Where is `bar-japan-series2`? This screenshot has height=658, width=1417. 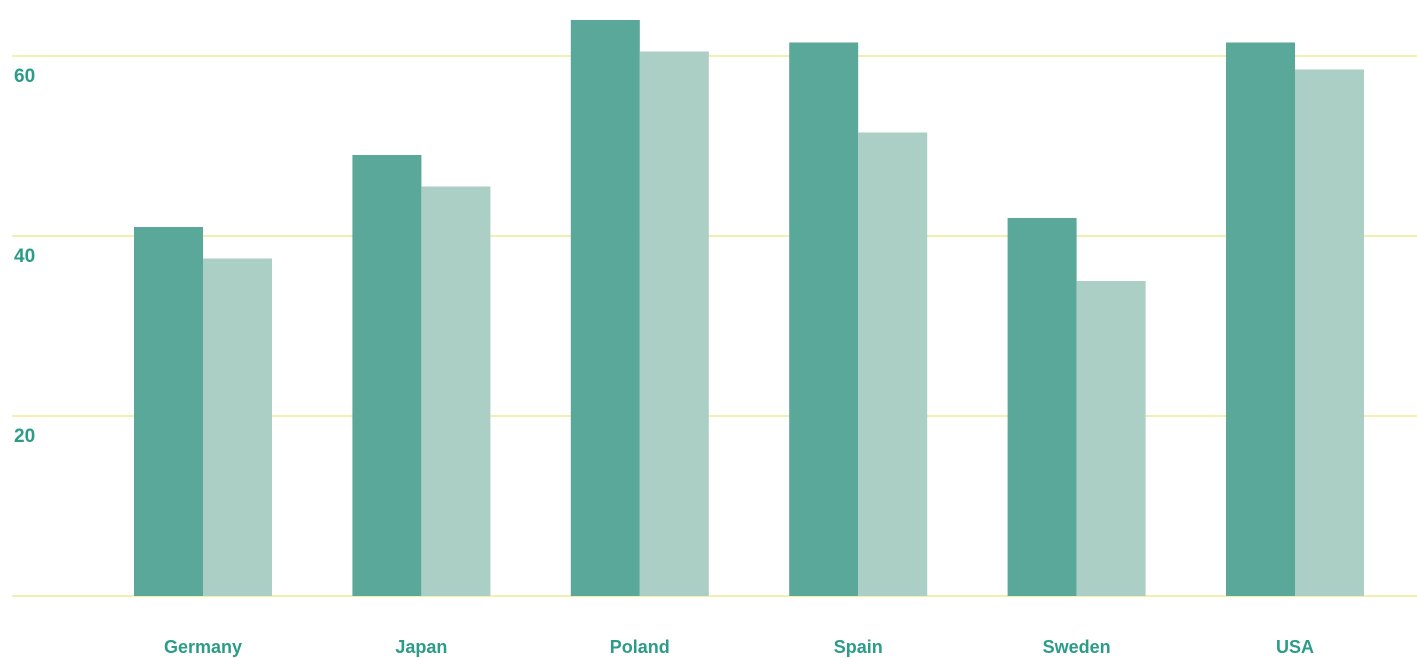
bar-japan-series2 is located at coordinates (456, 391).